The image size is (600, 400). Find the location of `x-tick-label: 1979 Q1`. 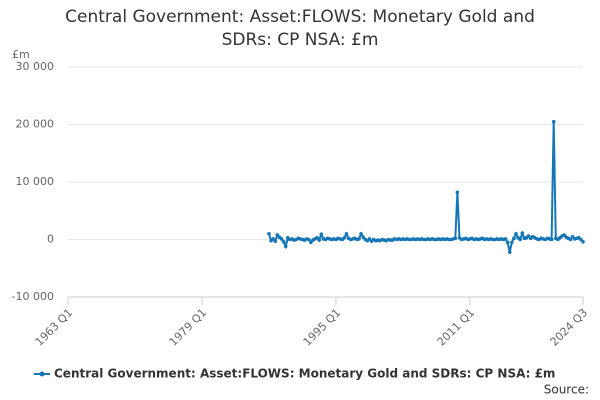

x-tick-label: 1979 Q1 is located at coordinates (188, 327).